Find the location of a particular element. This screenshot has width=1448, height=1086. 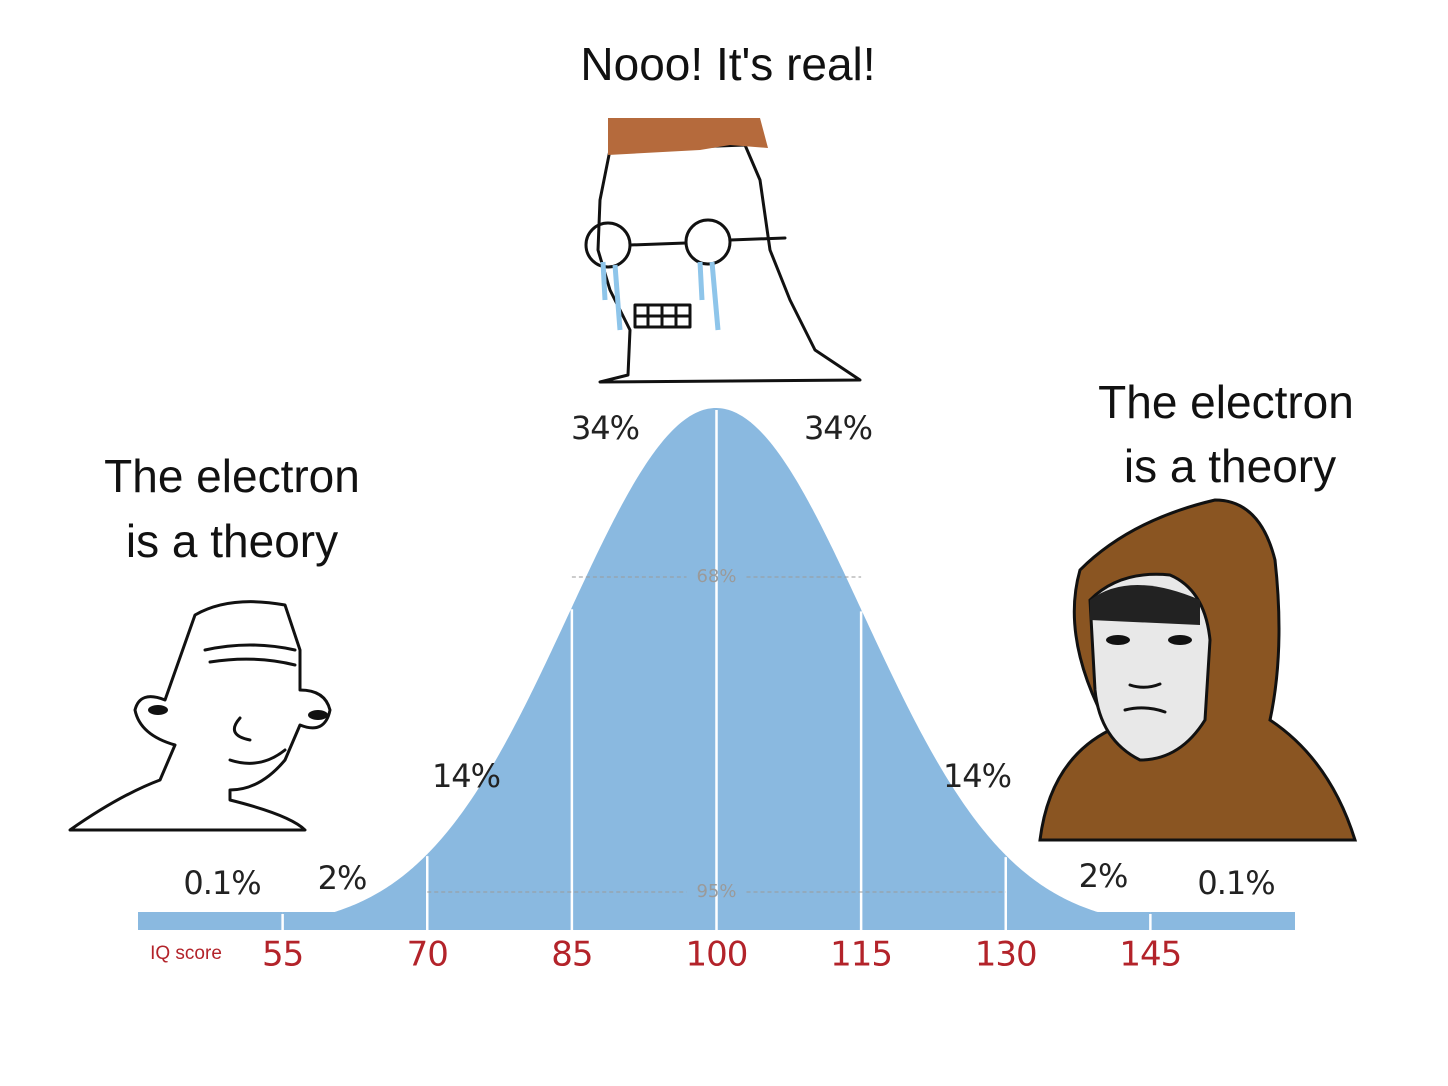

x-tick-label: 130 is located at coordinates (1006, 955).